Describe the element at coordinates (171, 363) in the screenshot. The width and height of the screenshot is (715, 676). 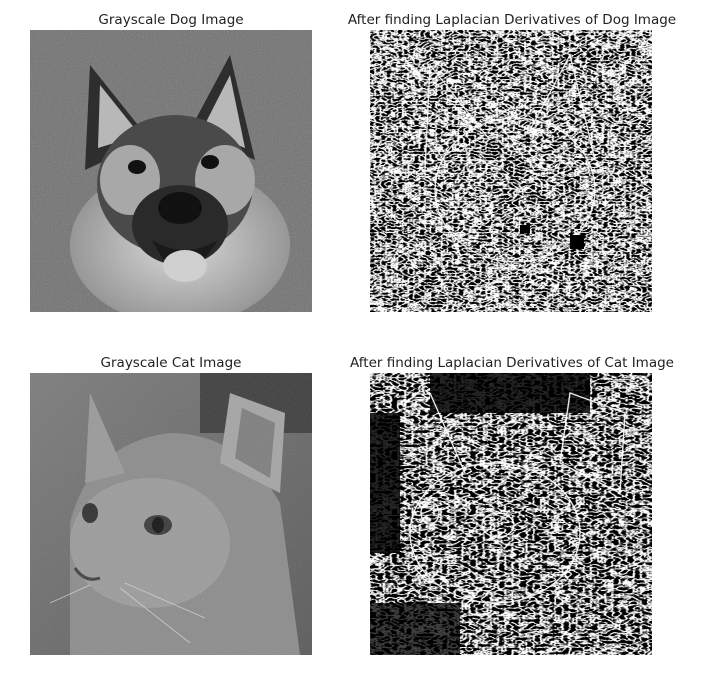
I see `panel-title-grayscale-cat: Grayscale Cat Image` at that location.